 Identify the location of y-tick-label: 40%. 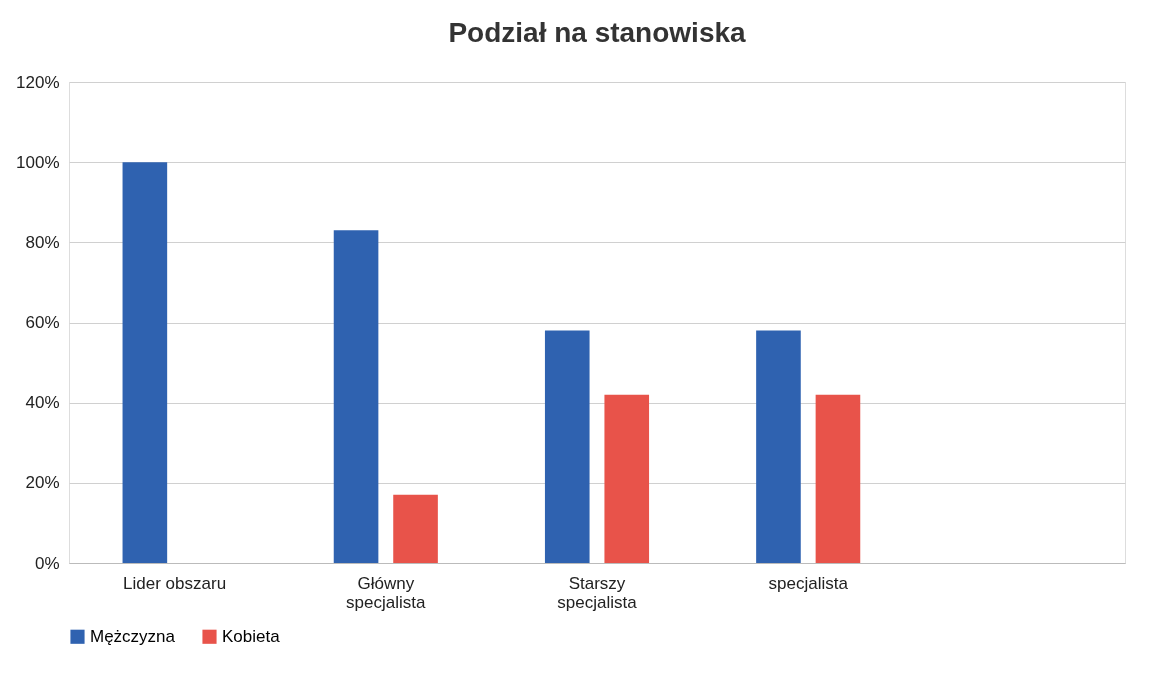
(42, 403).